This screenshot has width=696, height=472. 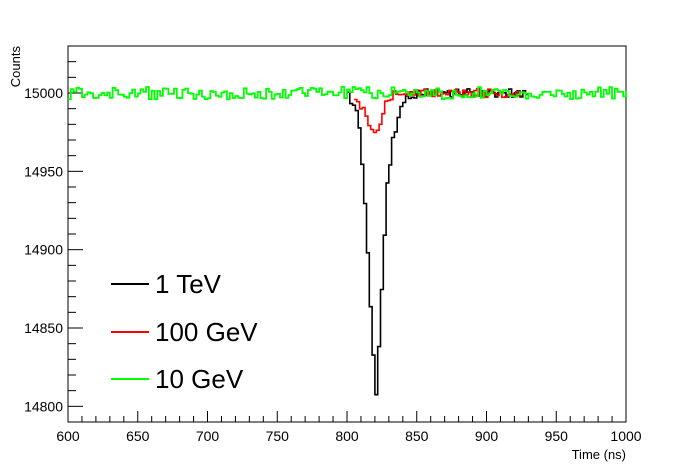 I want to click on x-tick-label: 900, so click(x=487, y=436).